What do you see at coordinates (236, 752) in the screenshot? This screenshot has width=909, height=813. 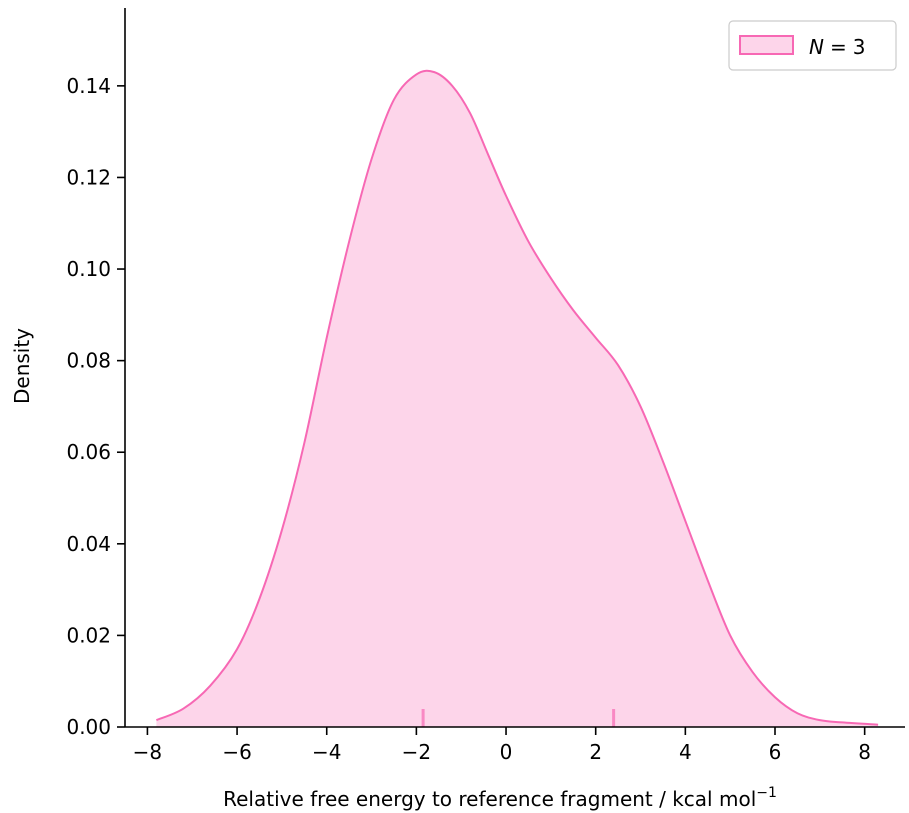 I see `x-tick-label: −6` at bounding box center [236, 752].